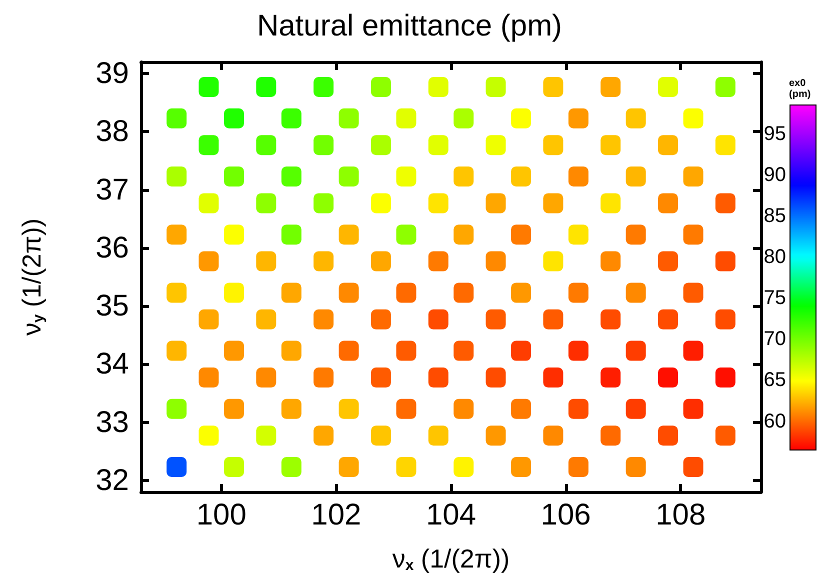 Image resolution: width=819 pixels, height=580 pixels. I want to click on x-tick-label: 100, so click(221, 515).